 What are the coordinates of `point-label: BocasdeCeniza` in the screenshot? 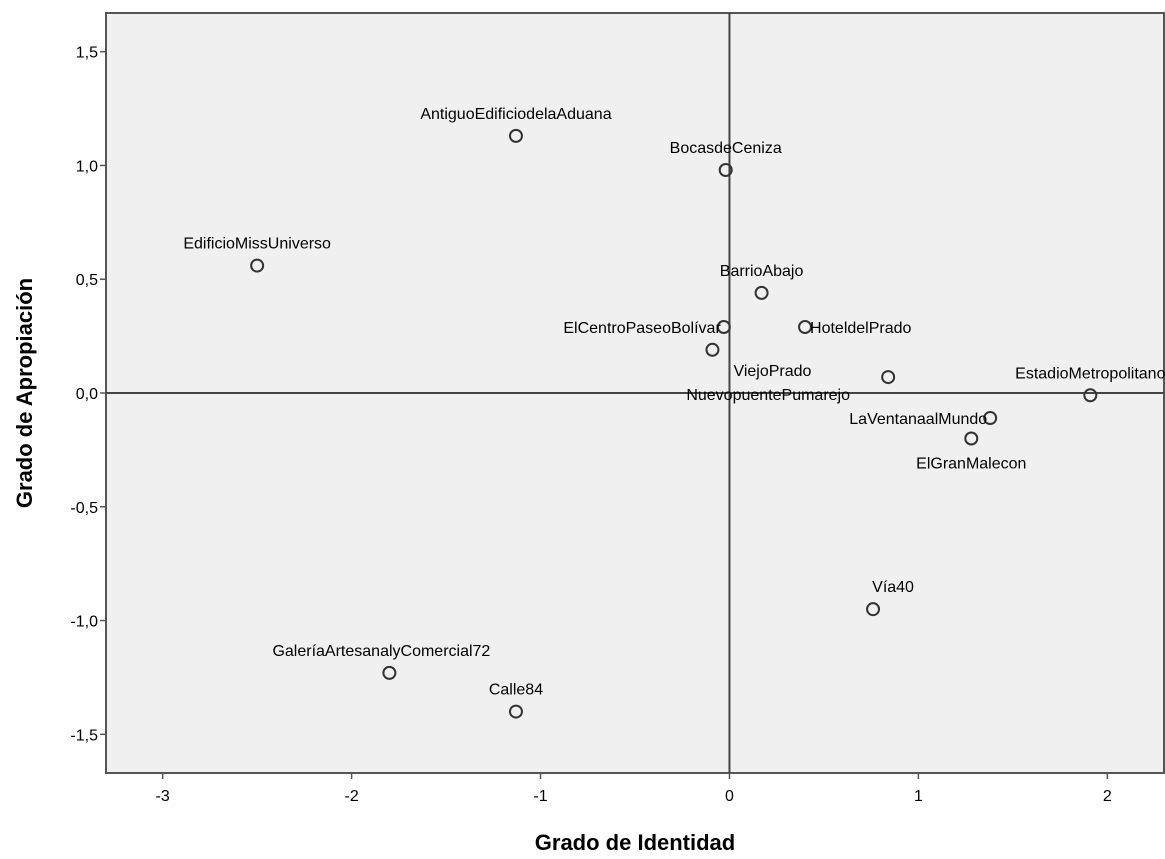 It's located at (726, 148).